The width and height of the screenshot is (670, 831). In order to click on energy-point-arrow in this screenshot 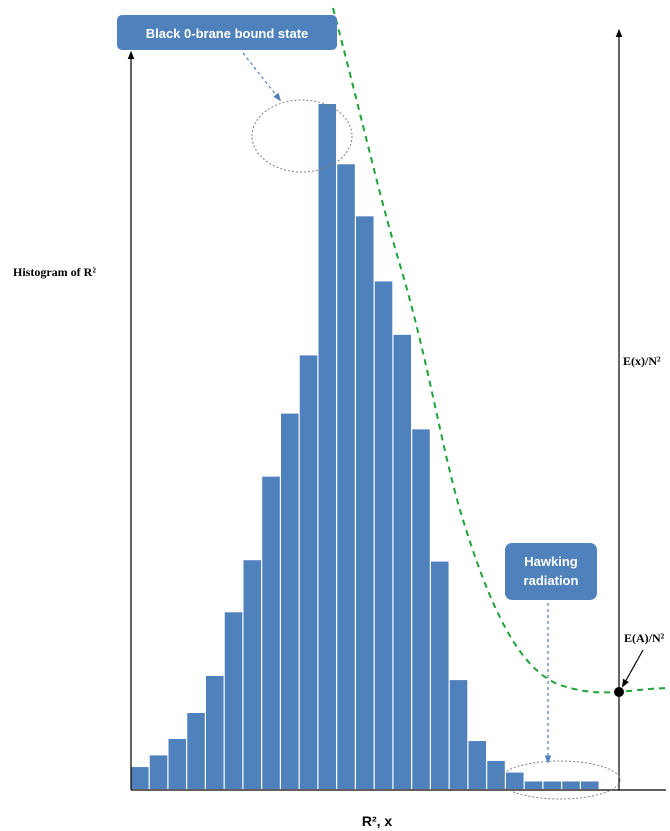, I will do `click(632, 668)`.